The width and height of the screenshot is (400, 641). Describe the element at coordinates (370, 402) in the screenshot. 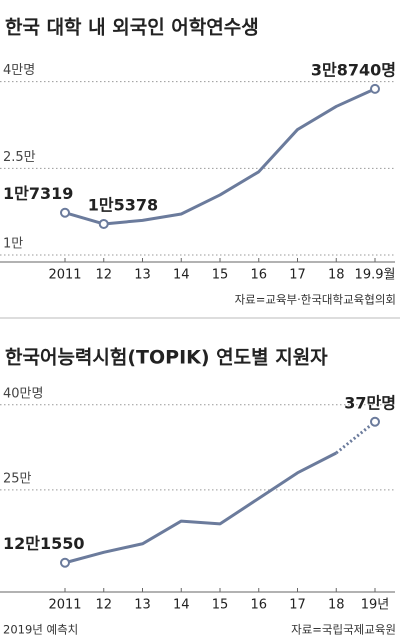

I see `value-label: 37만명` at that location.